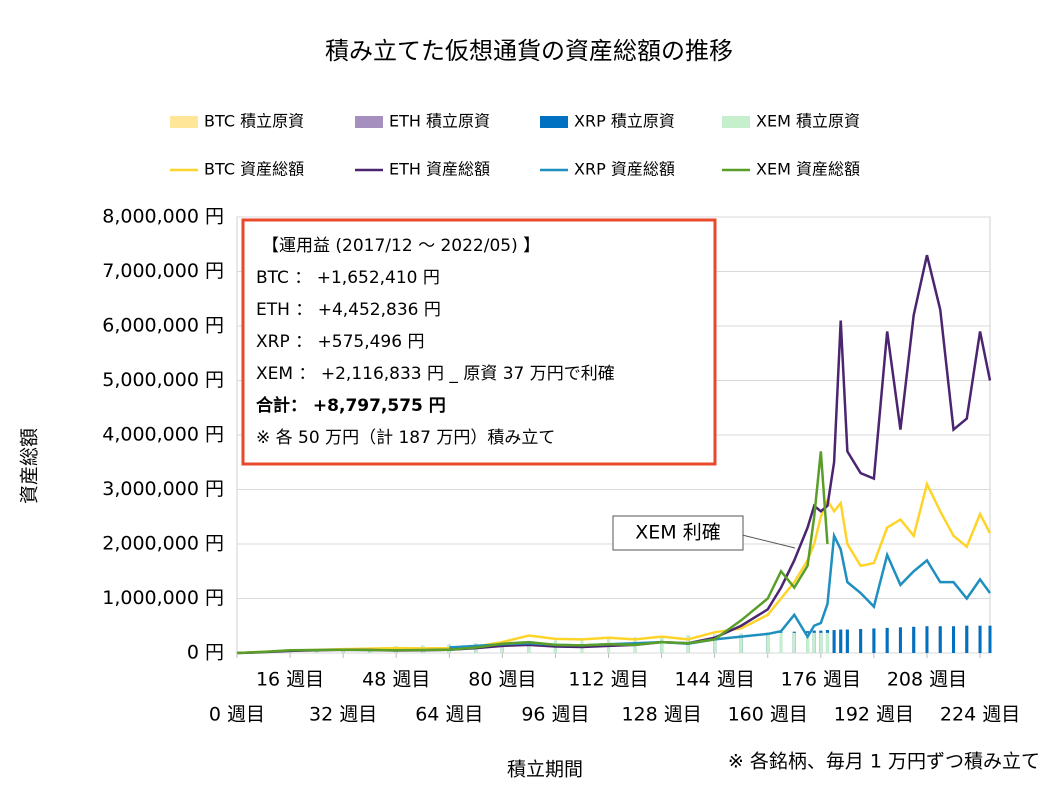 This screenshot has height=798, width=1058. Describe the element at coordinates (340, 342) in the screenshot. I see `box-line: XRP ： +575,496 円` at that location.